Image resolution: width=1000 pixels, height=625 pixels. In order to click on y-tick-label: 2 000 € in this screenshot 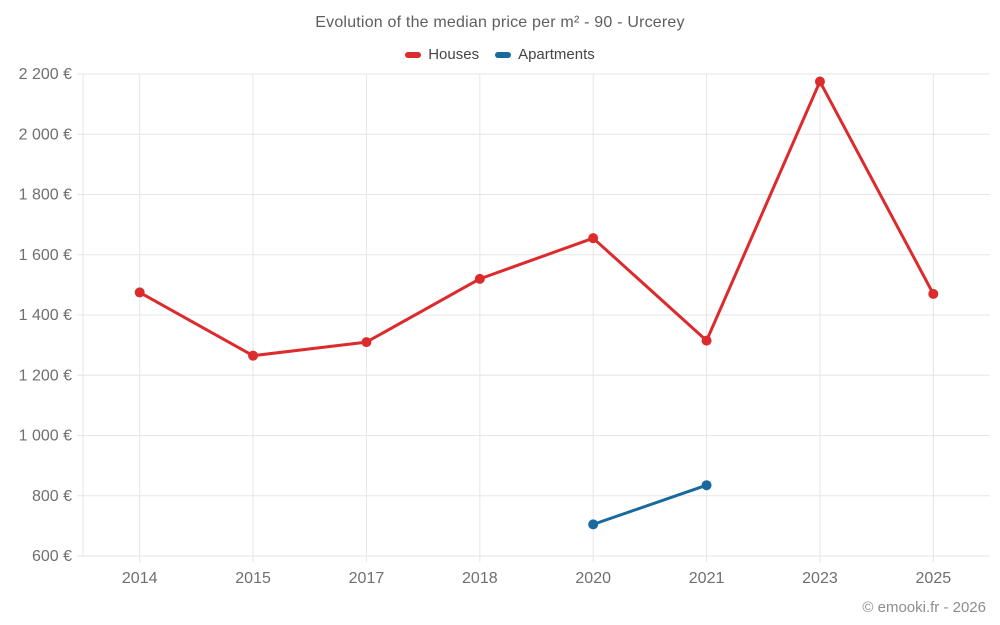, I will do `click(45, 134)`.